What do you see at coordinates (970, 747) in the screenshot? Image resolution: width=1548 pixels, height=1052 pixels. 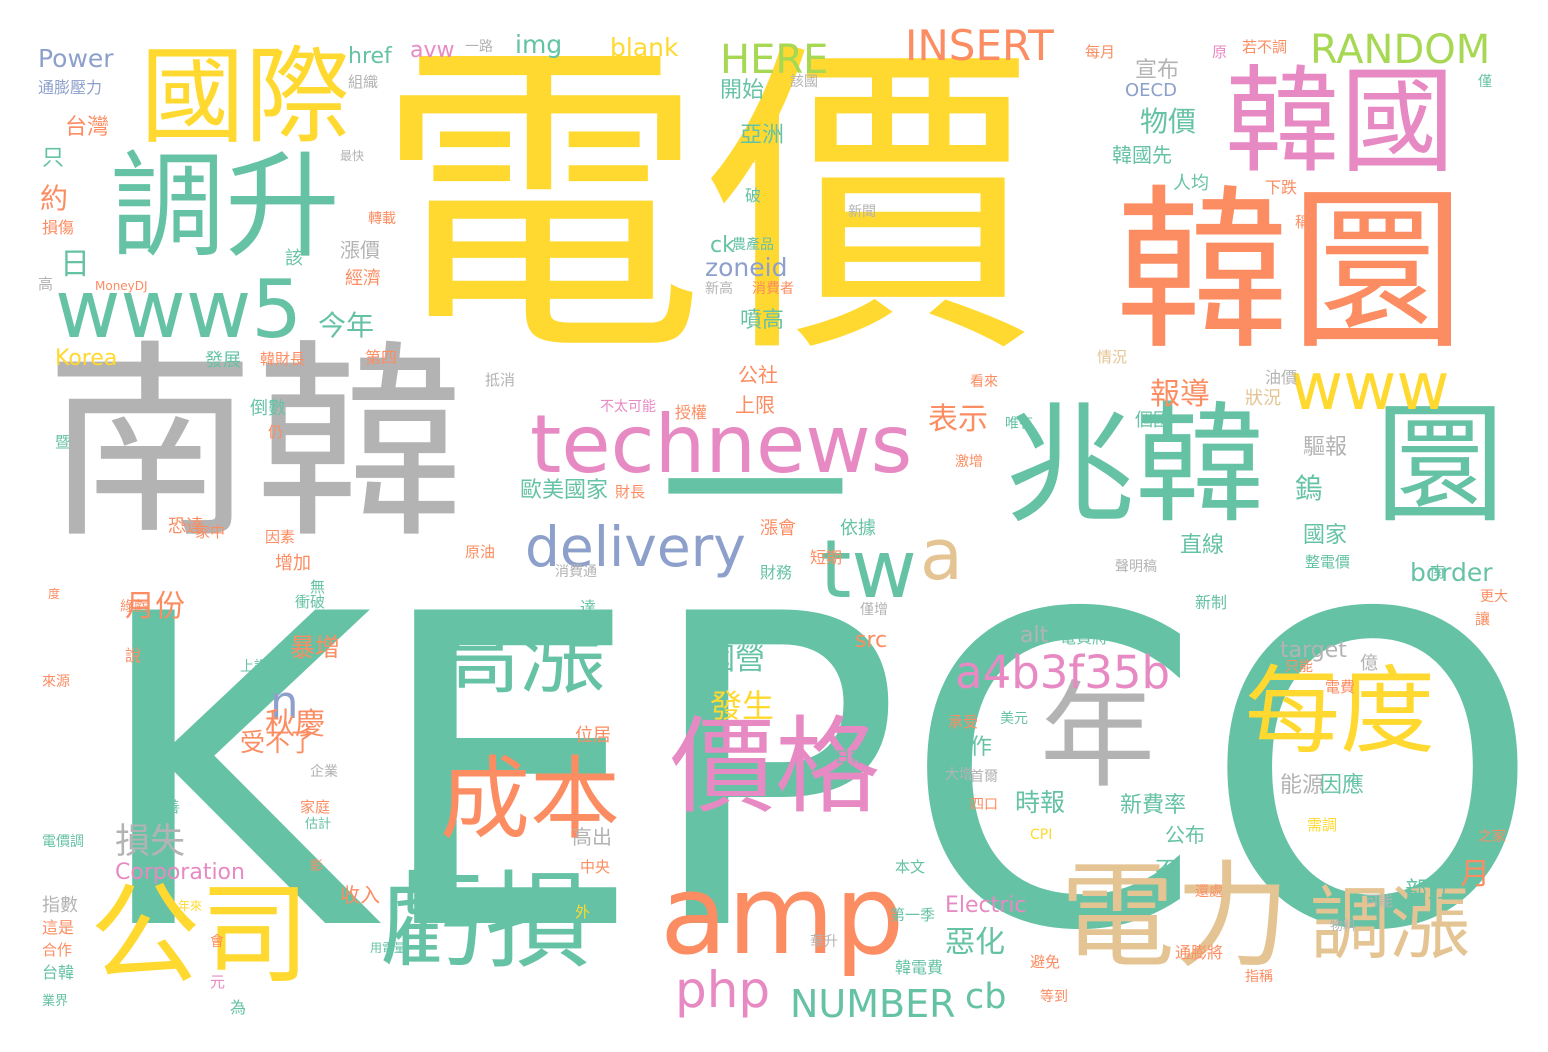 I see `word: 動作` at bounding box center [970, 747].